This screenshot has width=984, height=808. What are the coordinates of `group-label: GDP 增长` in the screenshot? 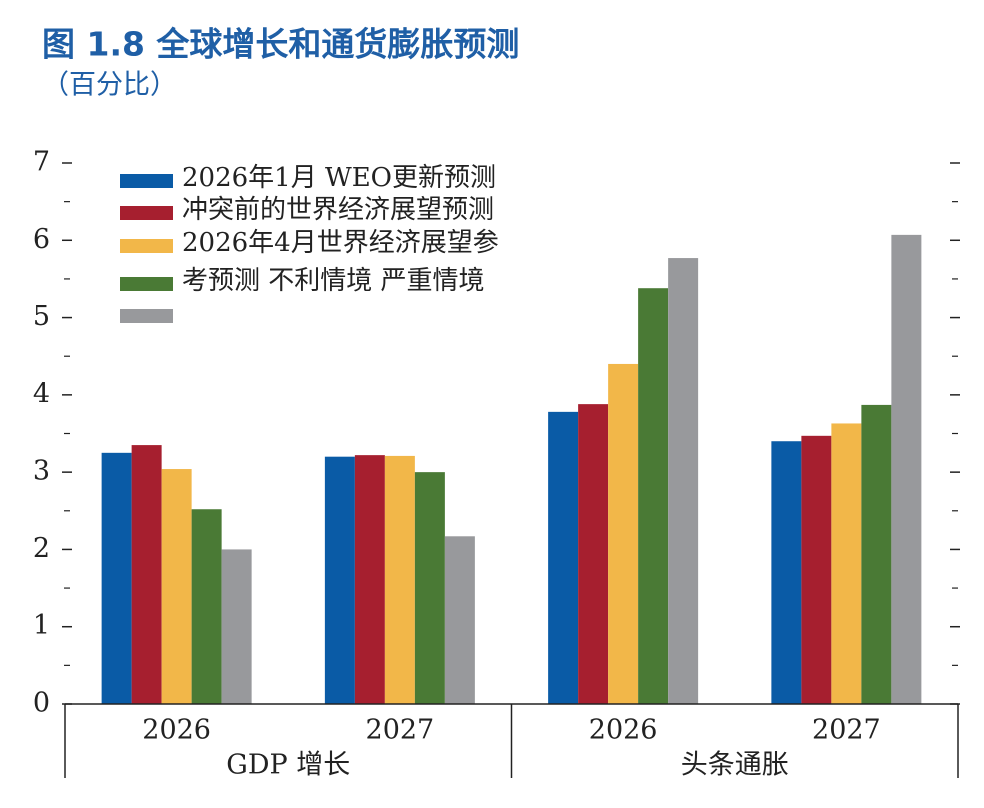 It's located at (288, 765).